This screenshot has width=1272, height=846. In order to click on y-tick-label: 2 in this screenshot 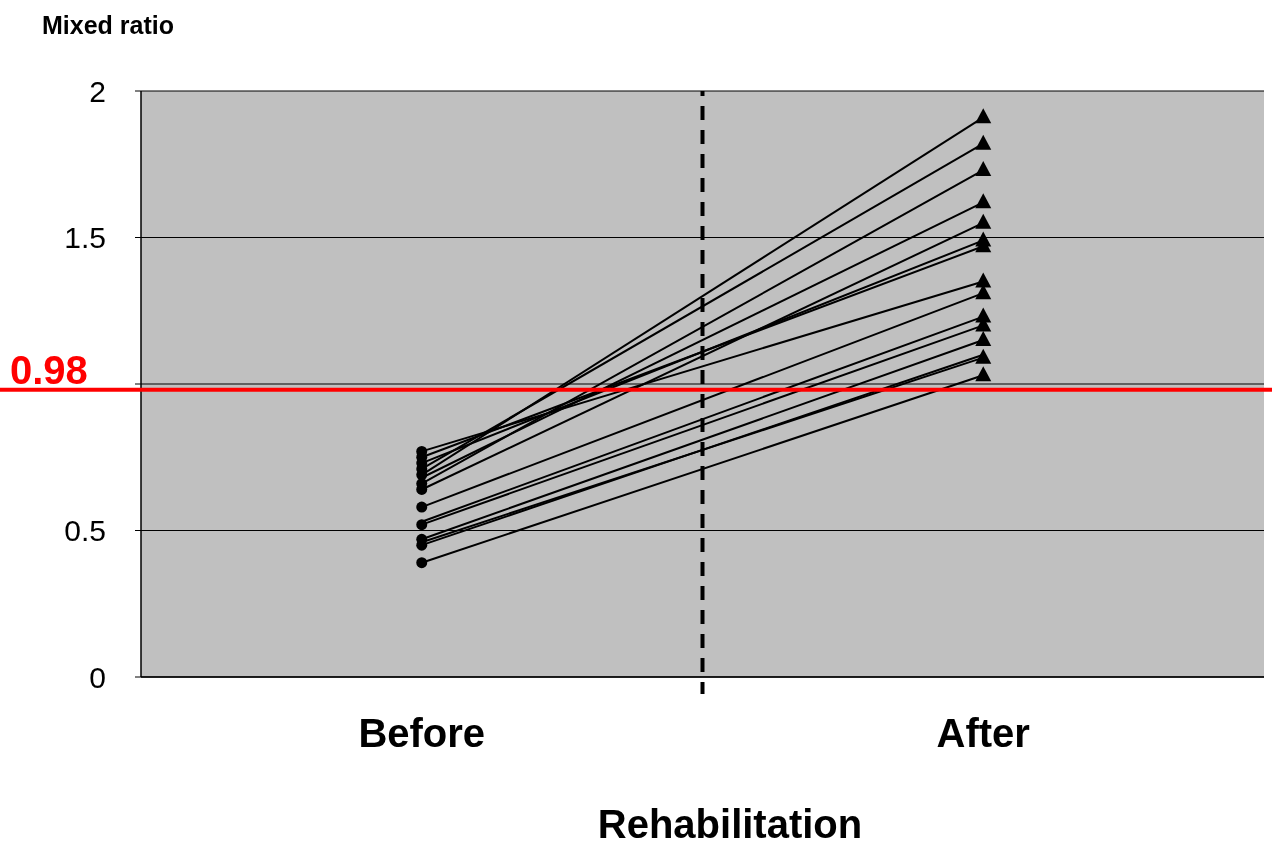, I will do `click(97, 91)`.